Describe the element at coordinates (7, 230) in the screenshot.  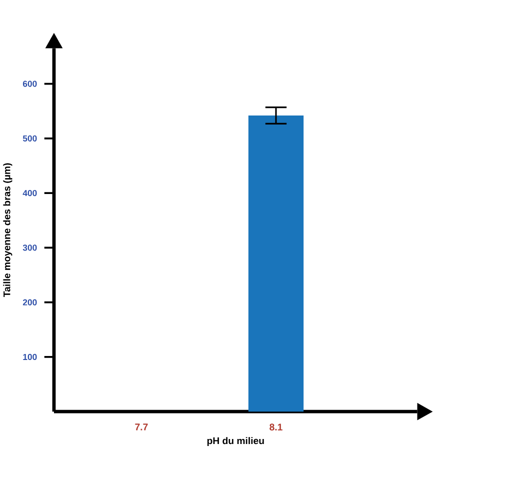
I see `y-axis-title: Taille moyenne des bras (µm)` at that location.